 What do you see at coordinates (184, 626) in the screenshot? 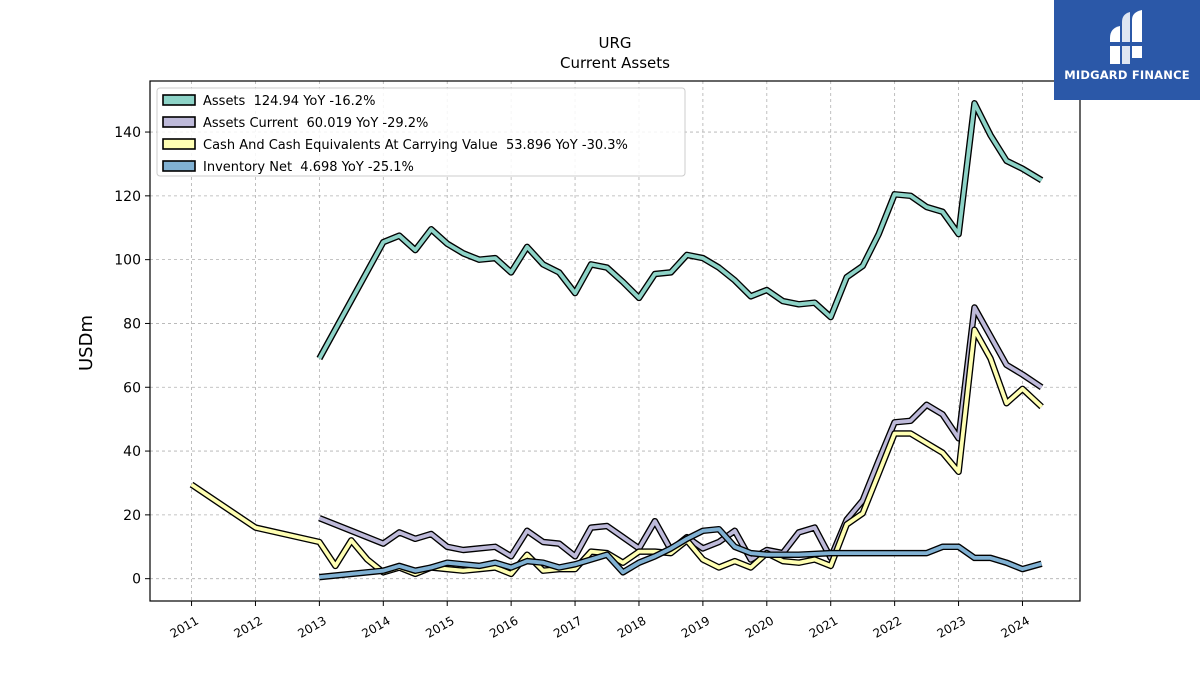
I see `x-tick-label: 2011` at bounding box center [184, 626].